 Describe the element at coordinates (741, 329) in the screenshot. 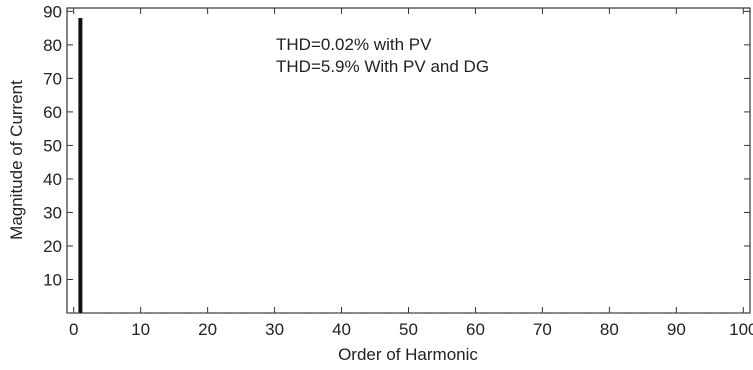

I see `x-tick-label-100: 100` at that location.